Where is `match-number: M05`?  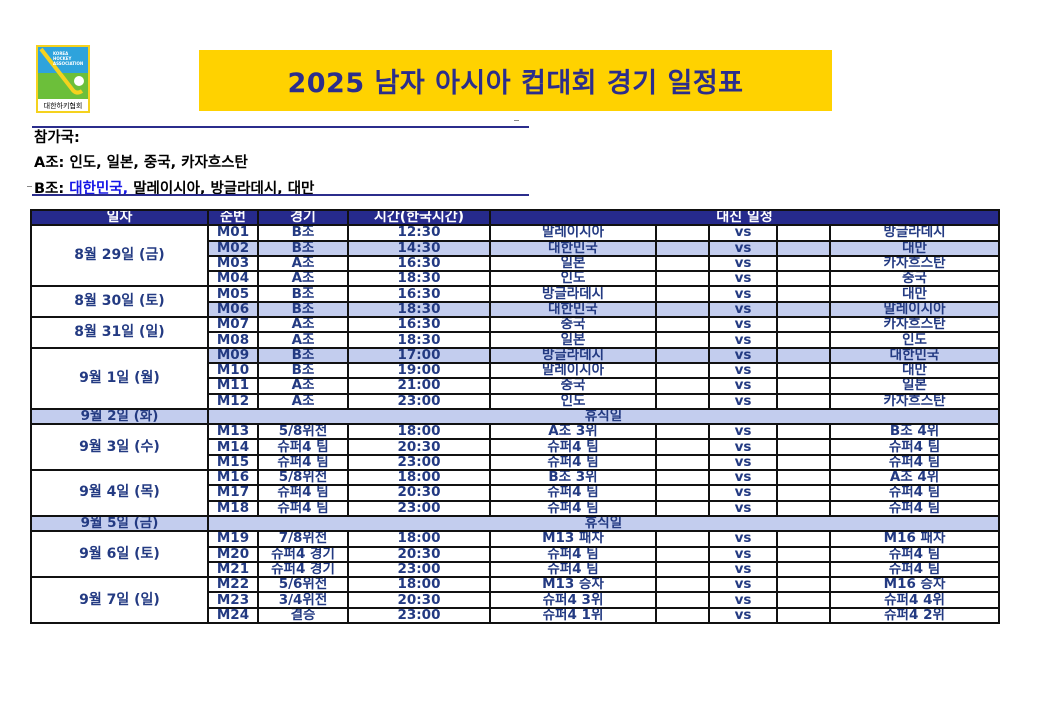 match-number: M05 is located at coordinates (233, 294).